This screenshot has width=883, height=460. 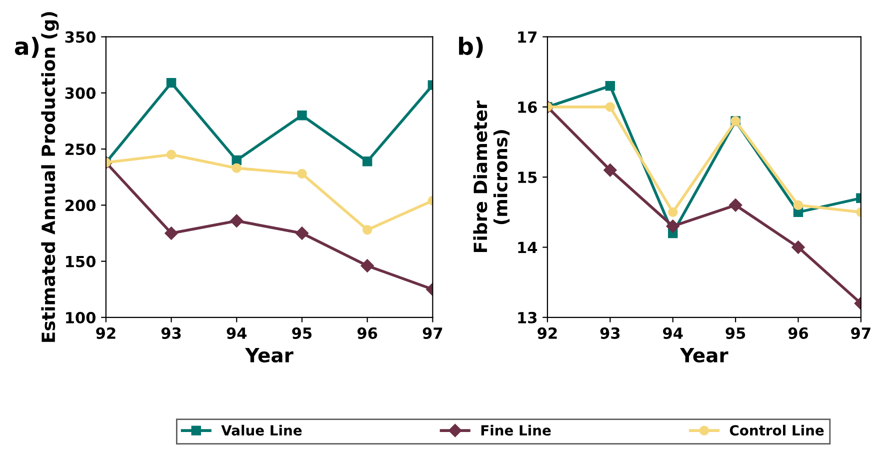 I want to click on y-tick-label: 15, so click(x=527, y=178).